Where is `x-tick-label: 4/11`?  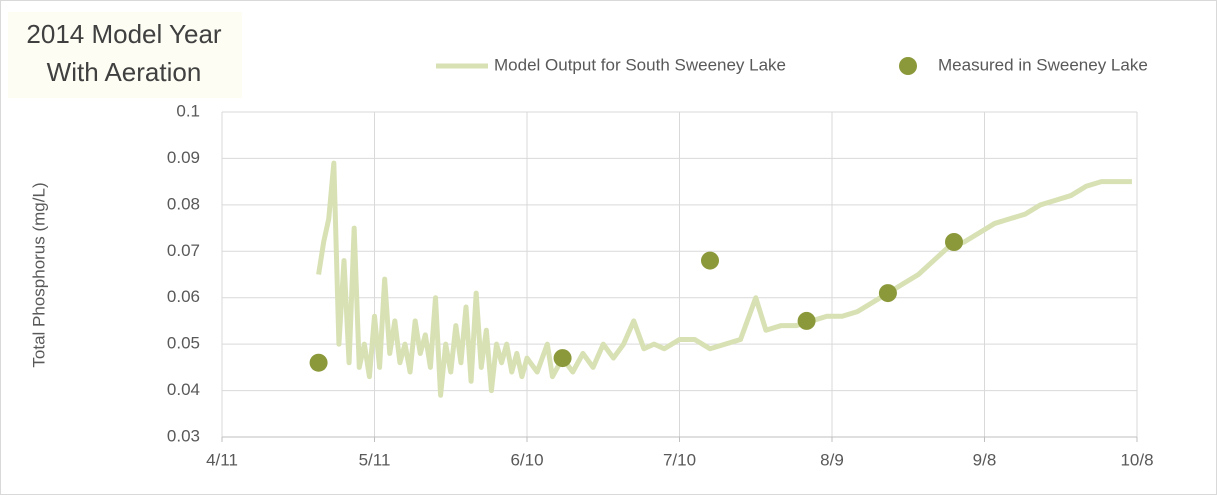 x-tick-label: 4/11 is located at coordinates (222, 459).